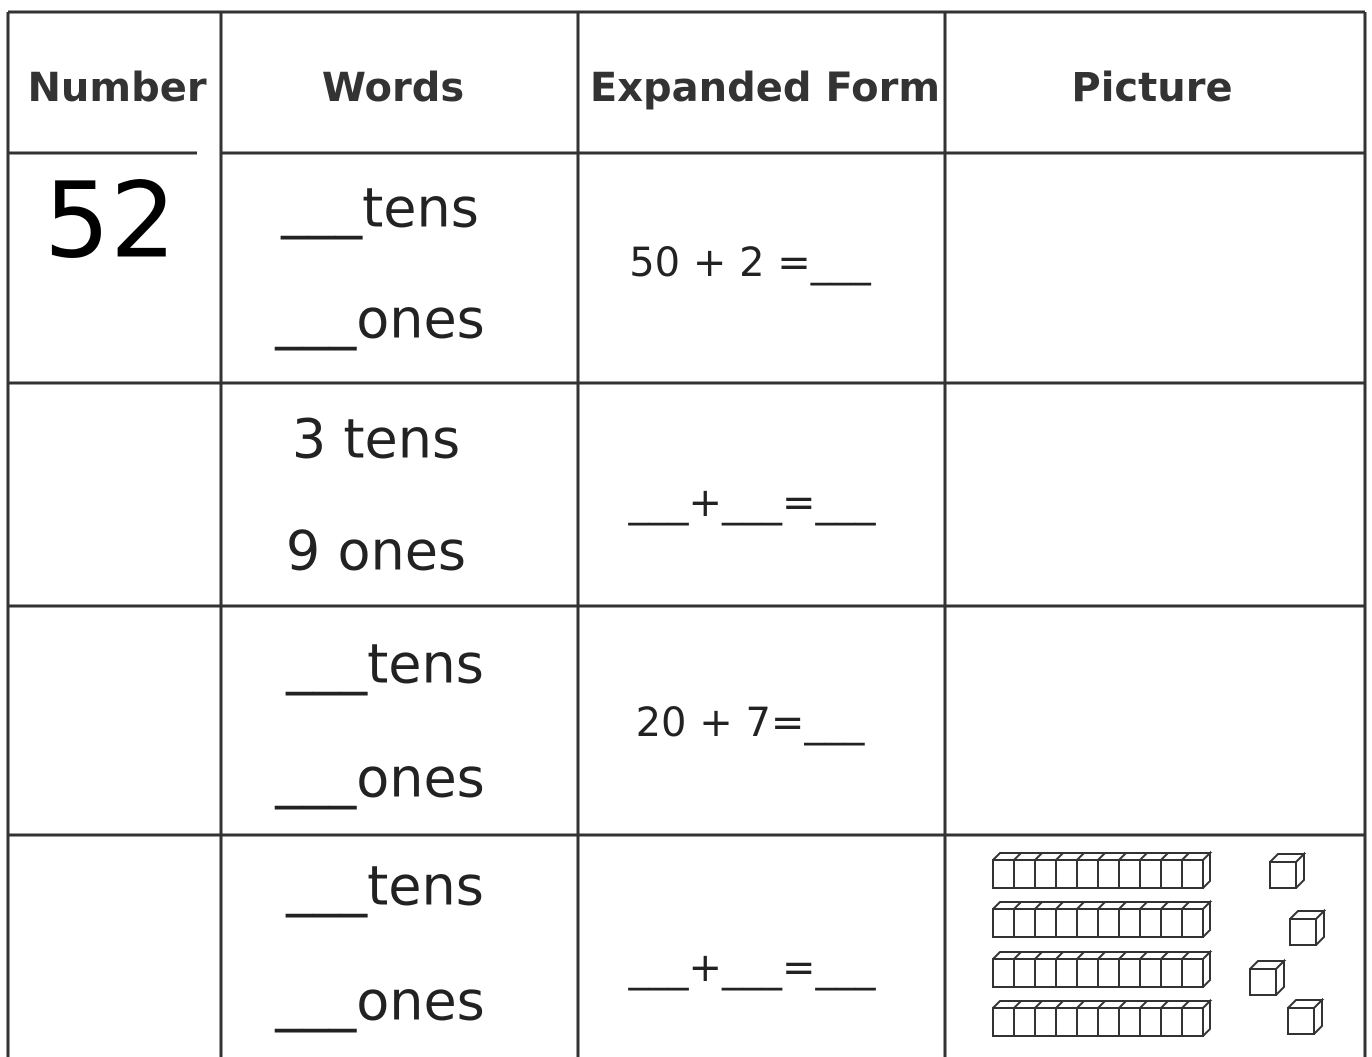 The height and width of the screenshot is (1057, 1372). Describe the element at coordinates (1159, 943) in the screenshot. I see `base-ten-picture` at that location.